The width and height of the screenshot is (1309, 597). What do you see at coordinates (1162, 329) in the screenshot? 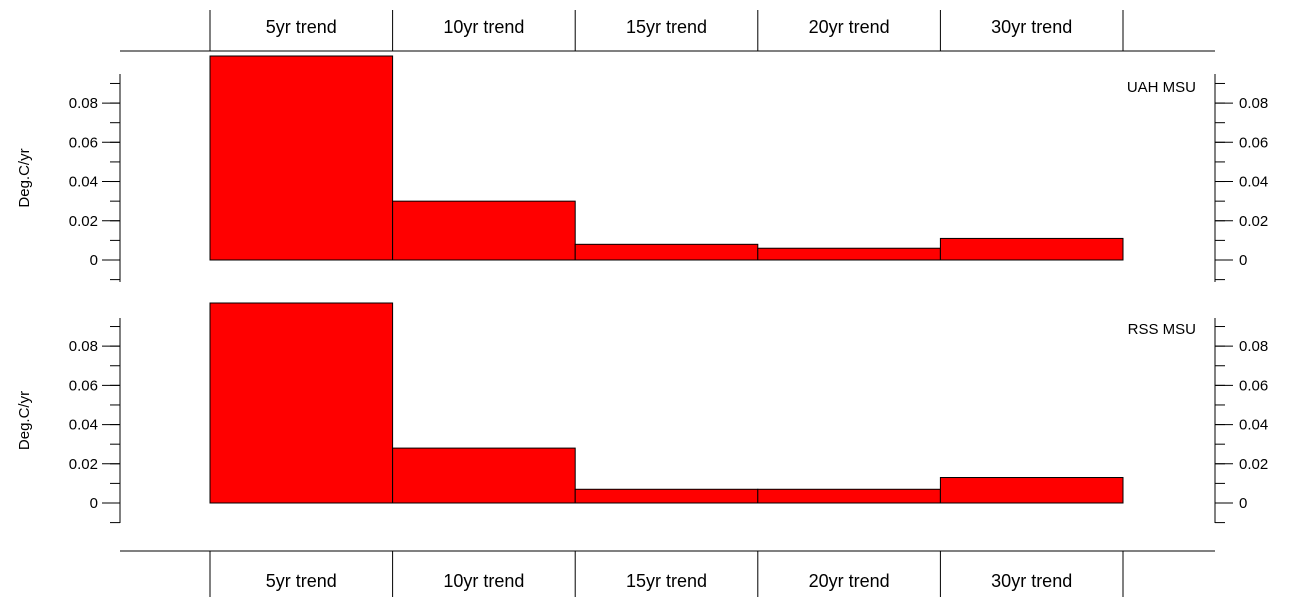
I see `panel-label: RSS MSU` at bounding box center [1162, 329].